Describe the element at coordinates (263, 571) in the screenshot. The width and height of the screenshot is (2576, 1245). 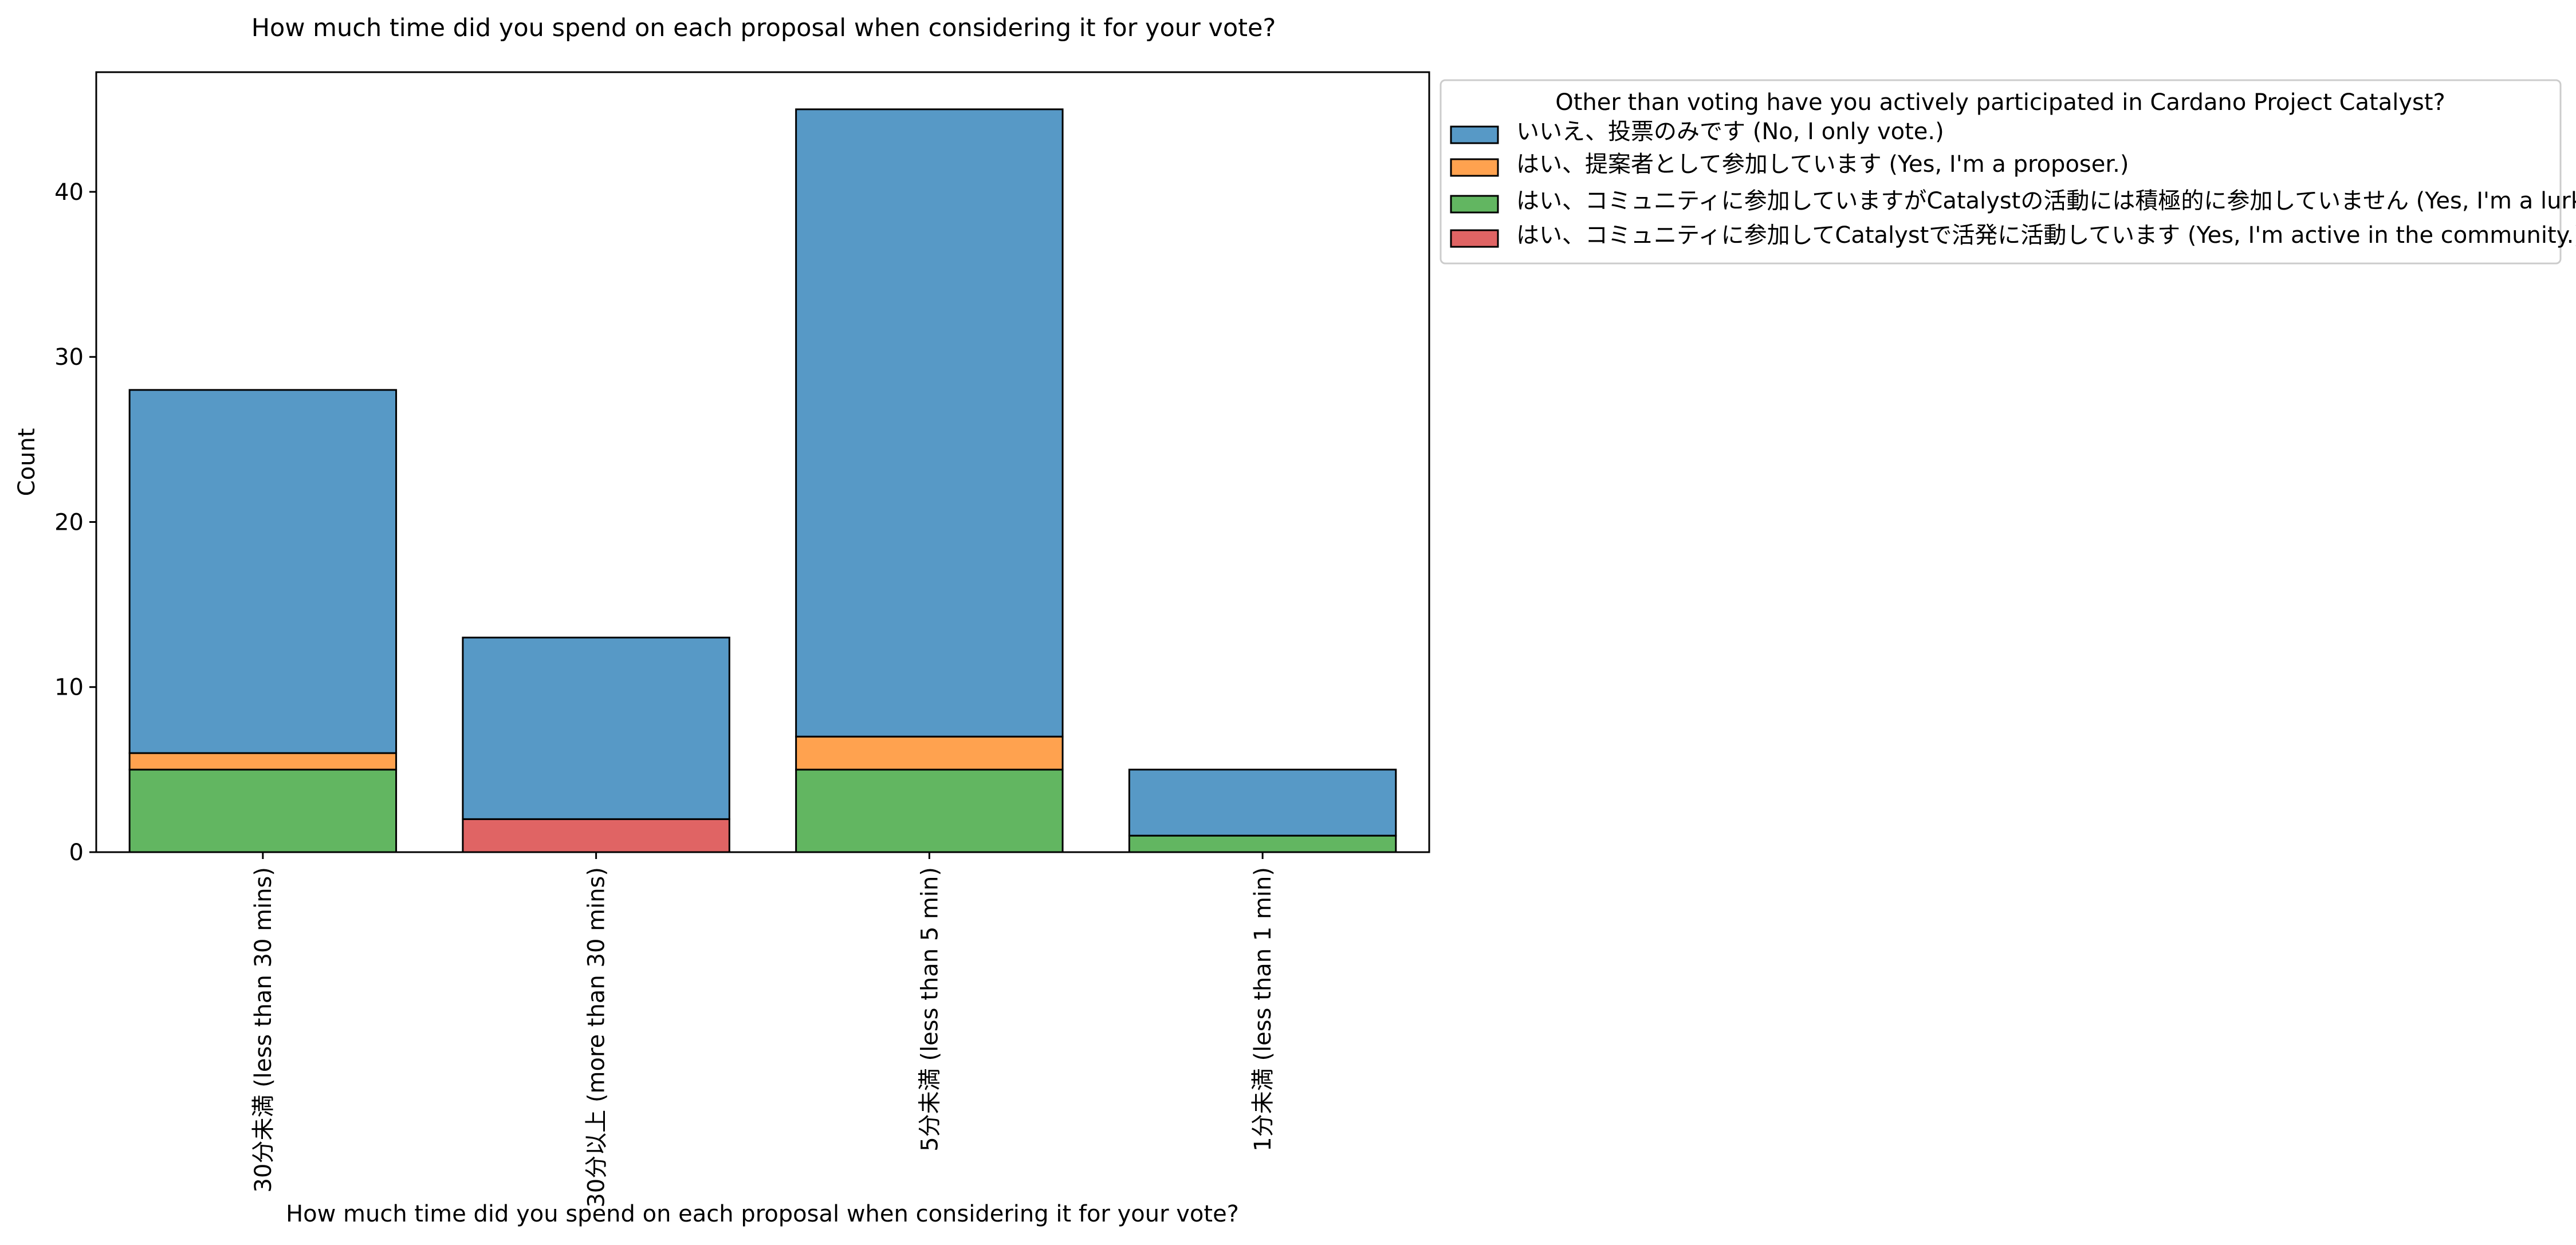
I see `bar-segment-series1-cat1` at that location.